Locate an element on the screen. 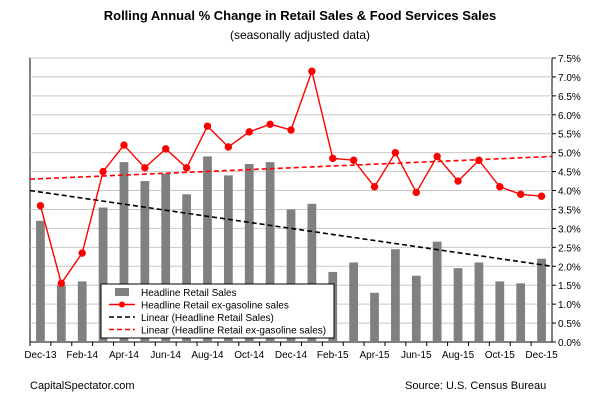 Image resolution: width=600 pixels, height=406 pixels. y-tick-label: 0.5% is located at coordinates (569, 324).